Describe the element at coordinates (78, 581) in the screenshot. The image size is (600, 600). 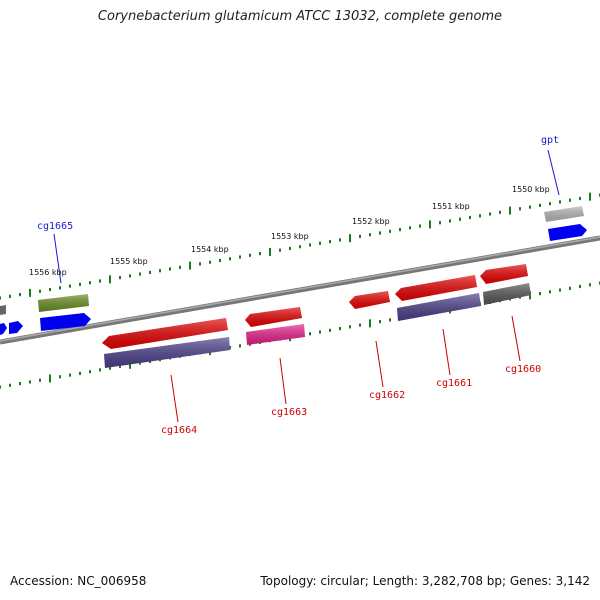
I see `accession-text: Accession: NC_006958` at that location.